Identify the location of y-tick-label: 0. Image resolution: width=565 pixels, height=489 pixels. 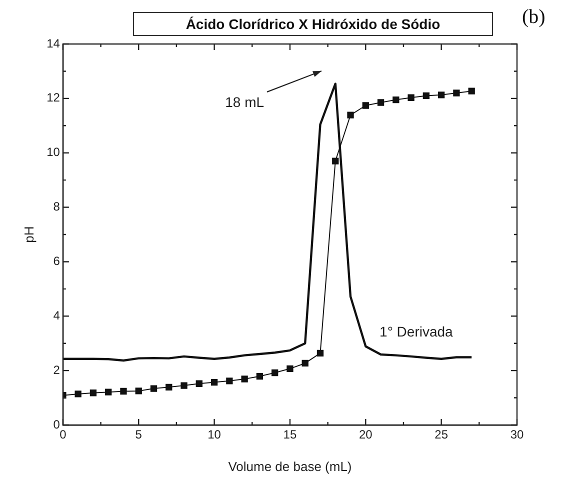
(56, 424).